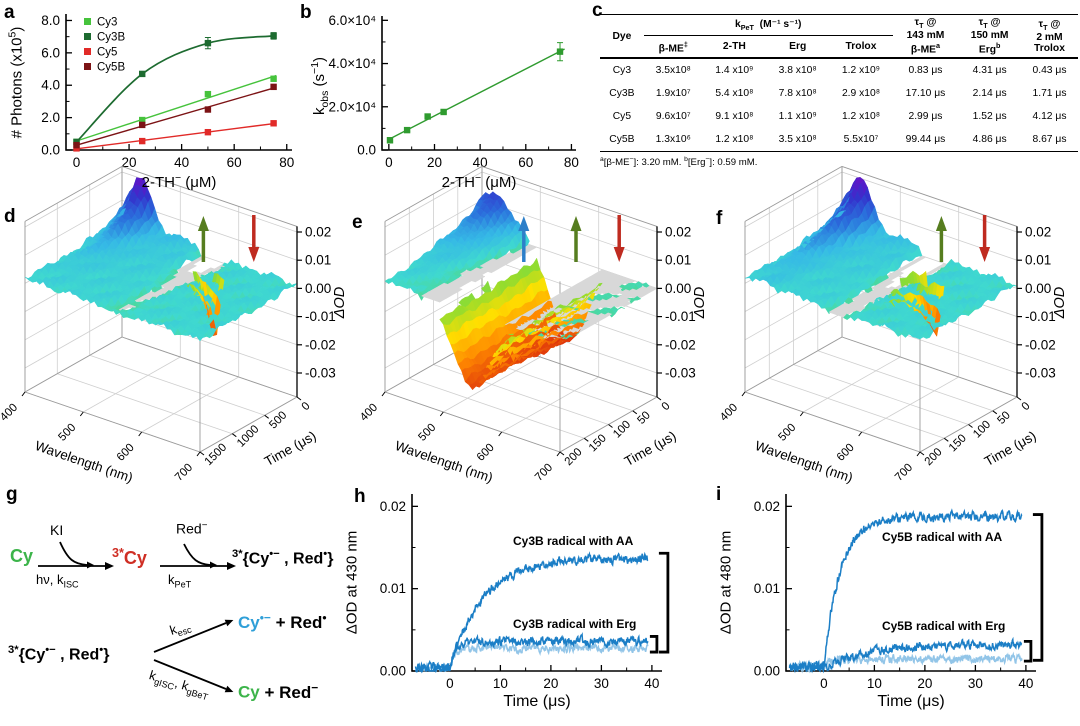 The width and height of the screenshot is (1080, 726). I want to click on trace-label-1: Cy5B radical with Erg, so click(943, 626).